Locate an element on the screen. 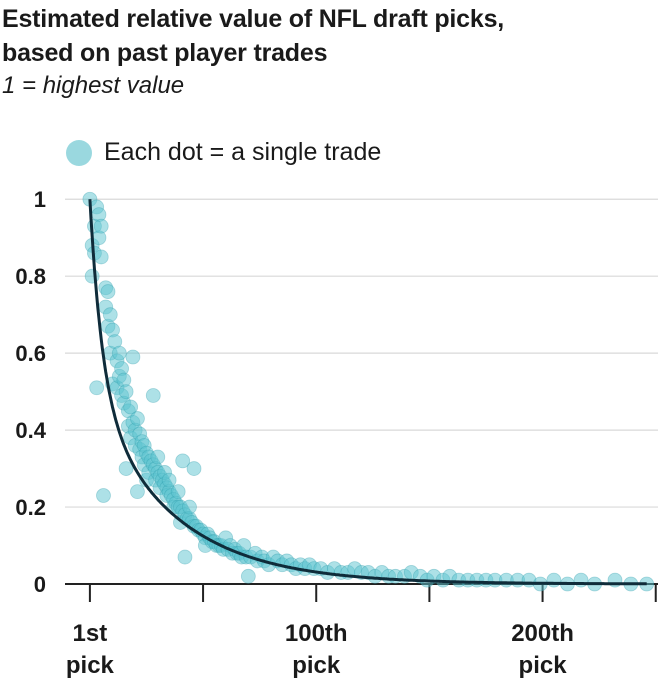 This screenshot has height=682, width=660. legend-dot-icon is located at coordinates (79, 152).